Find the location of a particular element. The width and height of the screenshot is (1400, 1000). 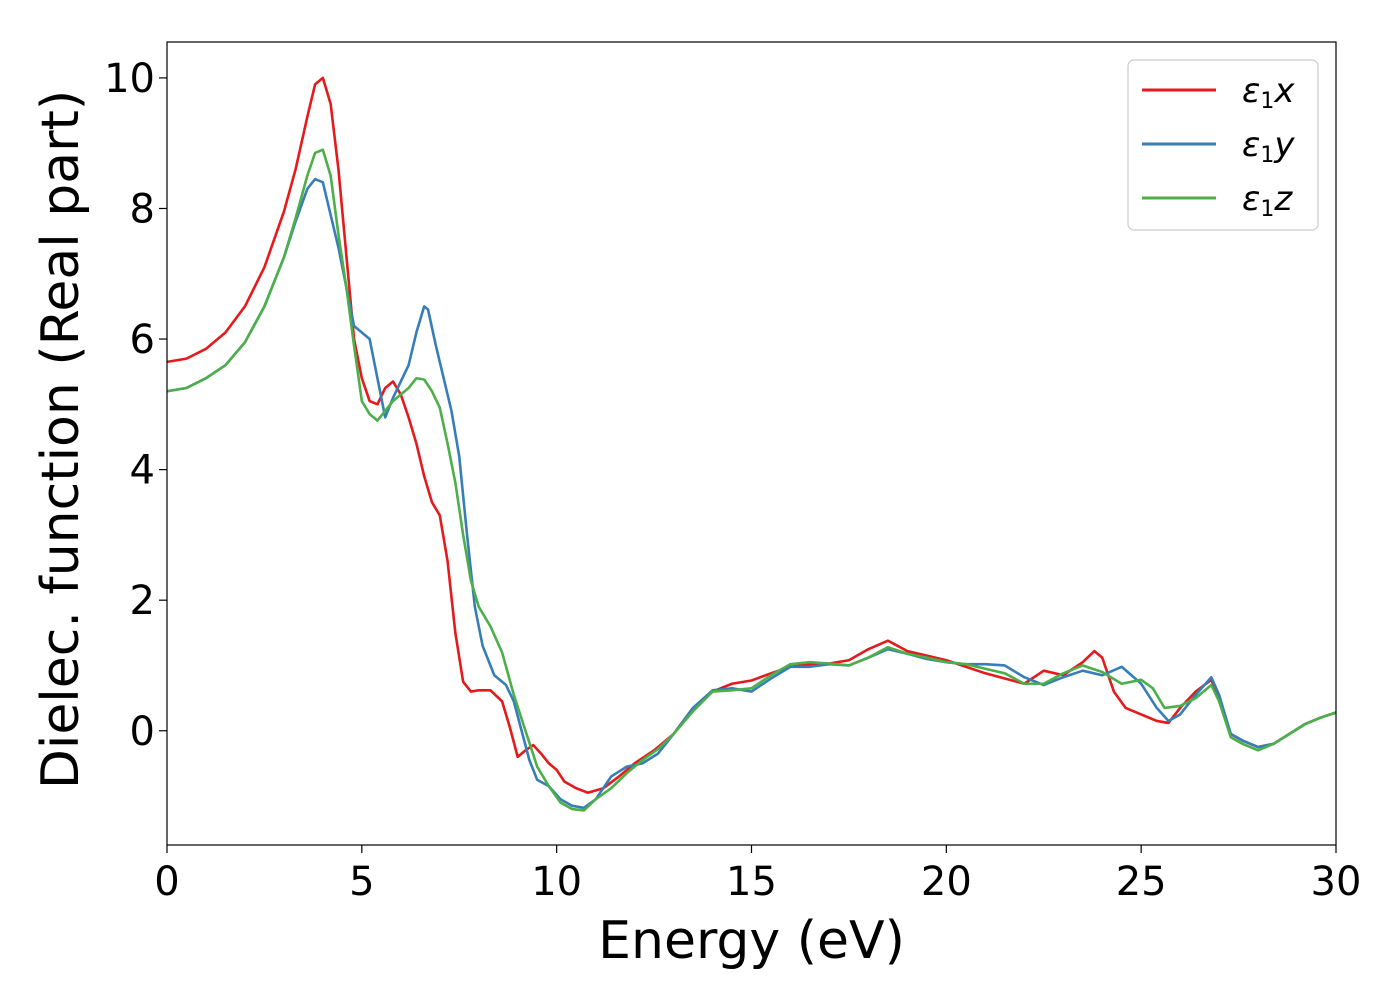

x-tick-label: 10 is located at coordinates (556, 882).